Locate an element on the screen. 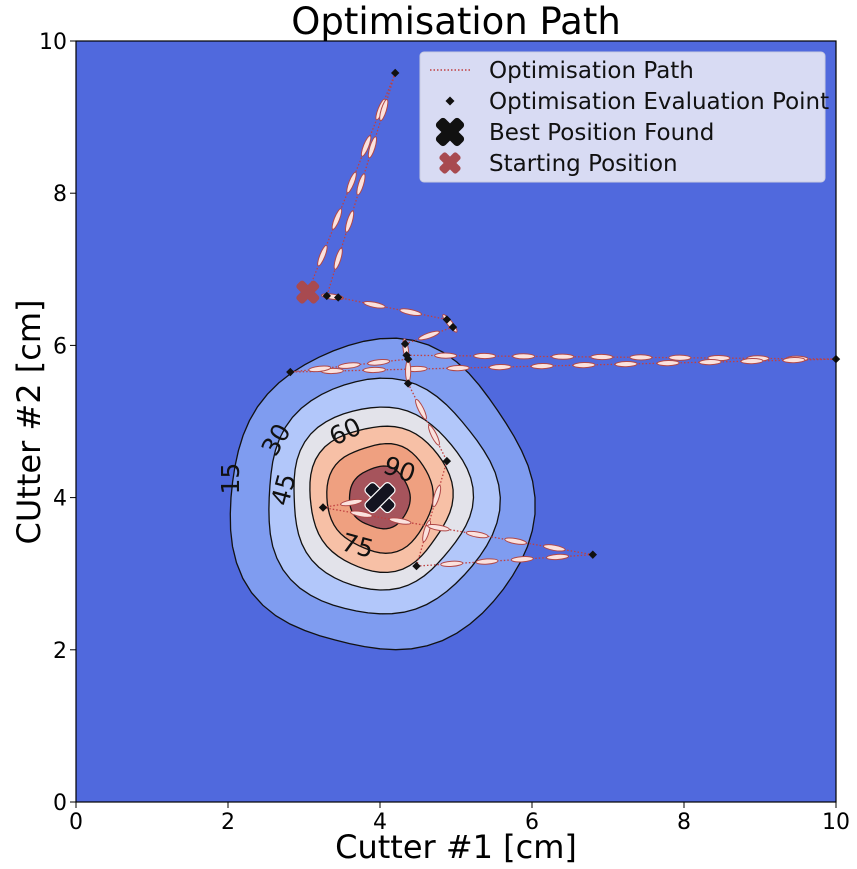 The height and width of the screenshot is (869, 857). legend-label: Starting Position is located at coordinates (583, 164).